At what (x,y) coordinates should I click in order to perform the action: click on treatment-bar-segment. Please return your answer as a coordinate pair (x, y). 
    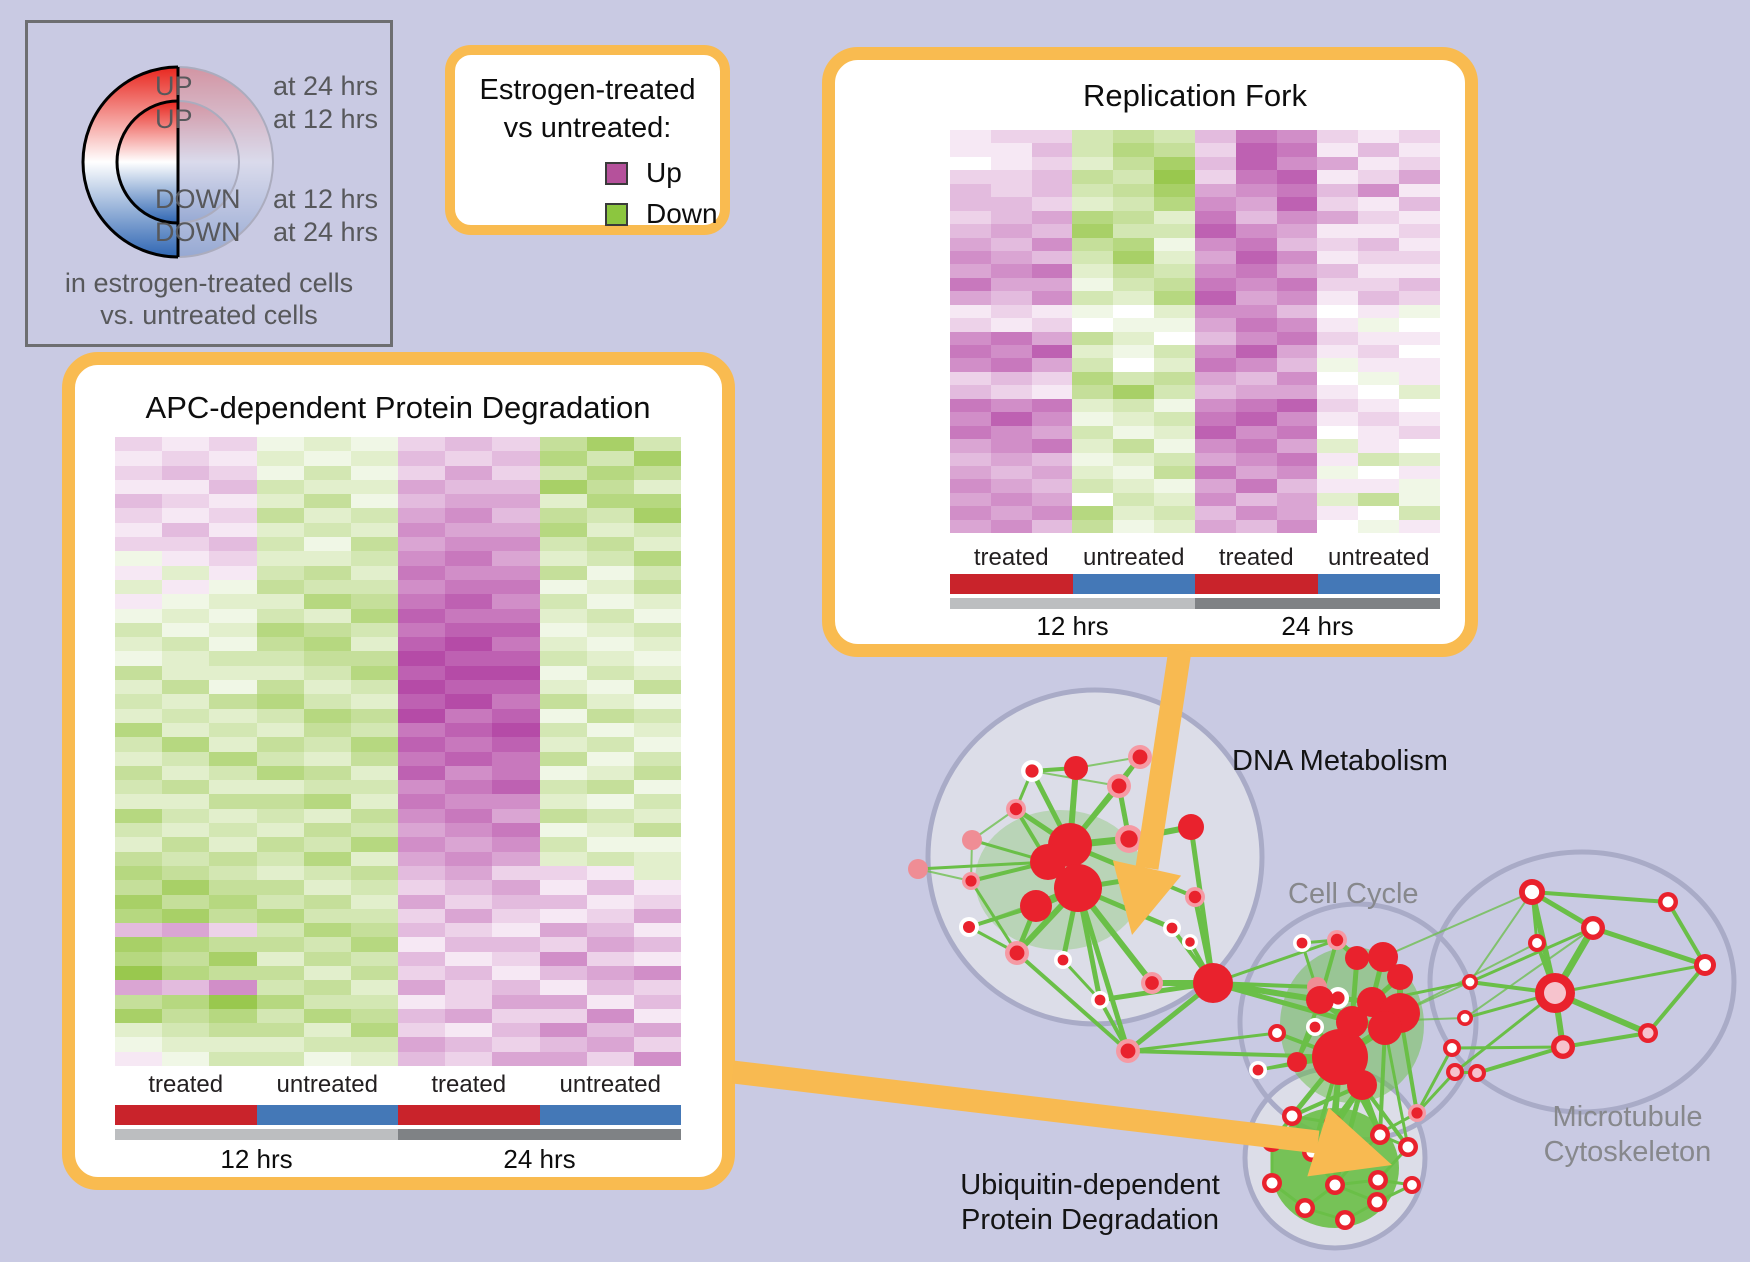
    Looking at the image, I should click on (327, 1115).